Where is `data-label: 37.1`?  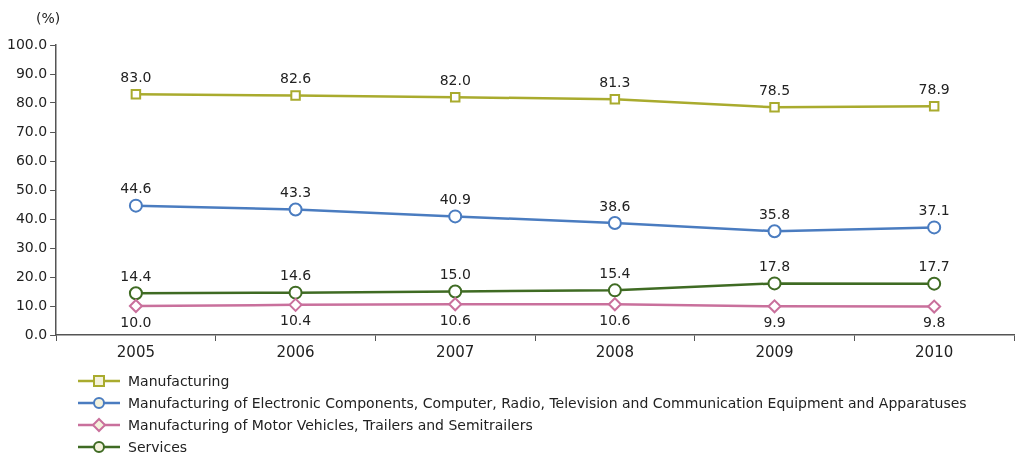 data-label: 37.1 is located at coordinates (934, 210).